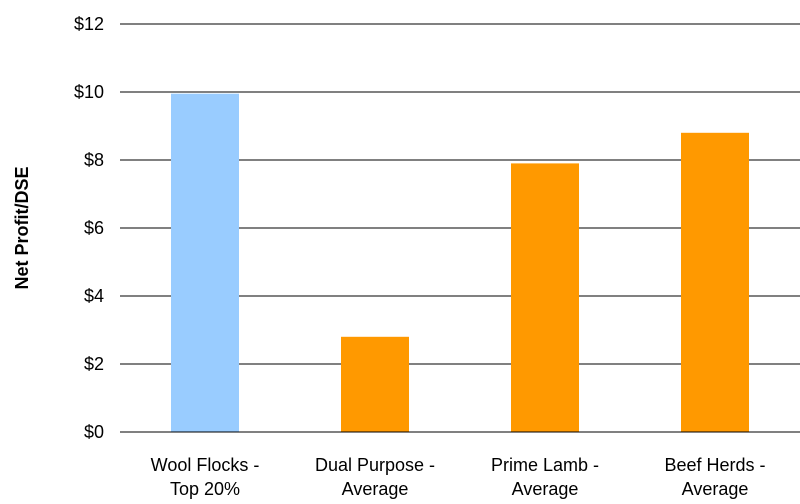 This screenshot has width=800, height=504. Describe the element at coordinates (94, 160) in the screenshot. I see `y-tick-label: $8` at that location.